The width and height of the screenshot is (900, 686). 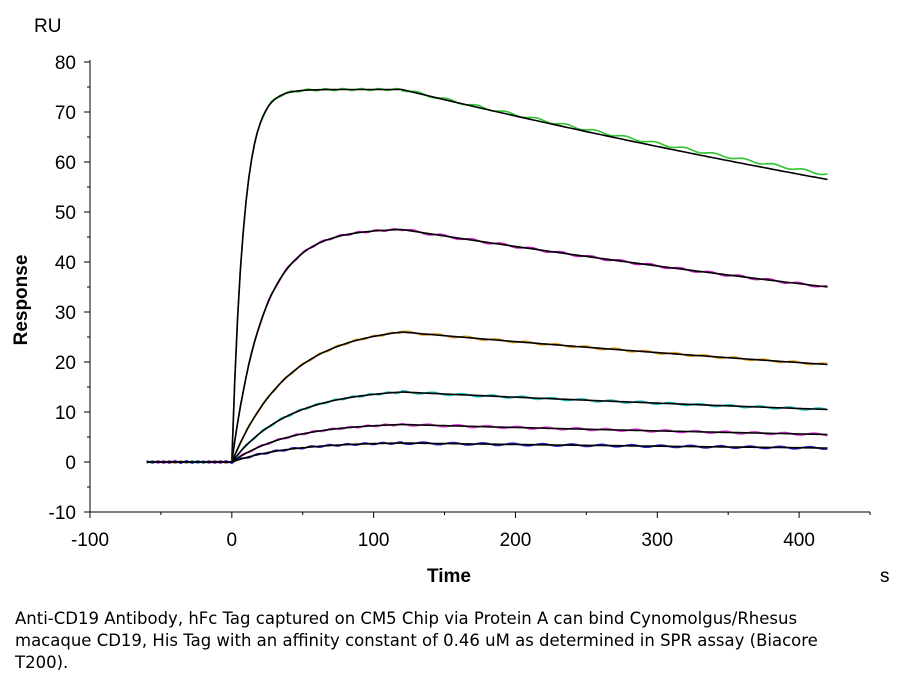 I want to click on y-axis-title: Response, so click(x=21, y=300).